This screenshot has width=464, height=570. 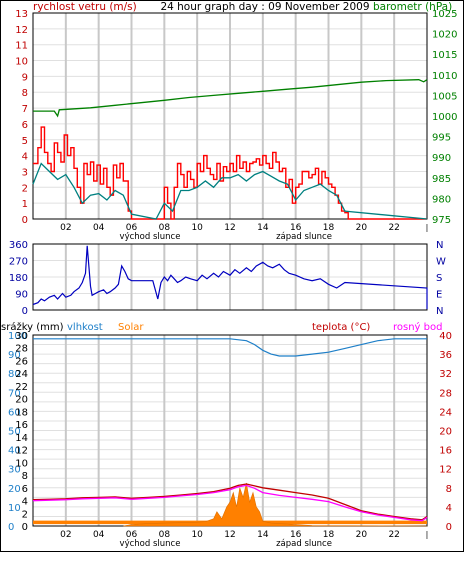 I want to click on wind-average-line, so click(x=230, y=191).